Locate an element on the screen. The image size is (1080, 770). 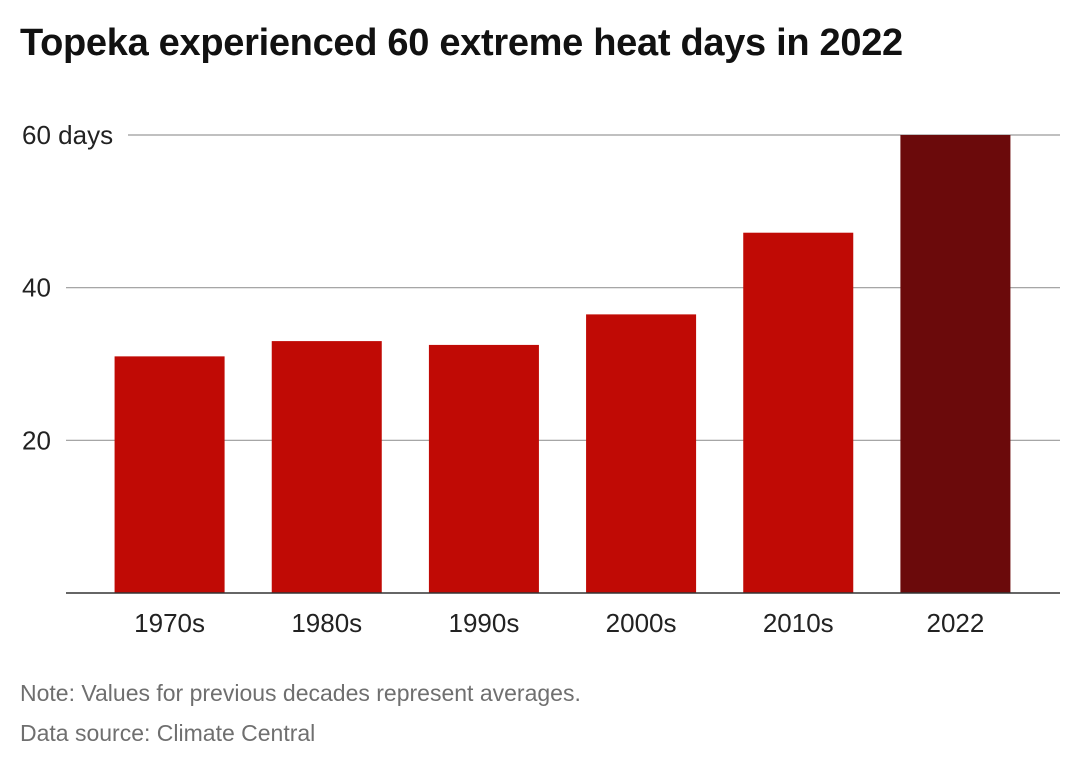
x-tick-label: 1990s is located at coordinates (483, 623).